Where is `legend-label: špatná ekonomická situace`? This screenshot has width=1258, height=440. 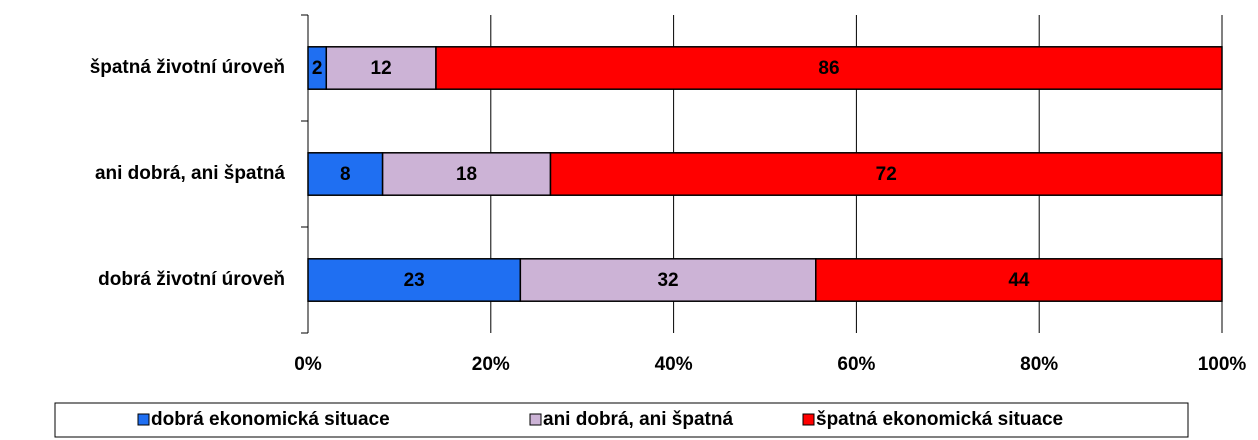 legend-label: špatná ekonomická situace is located at coordinates (939, 419).